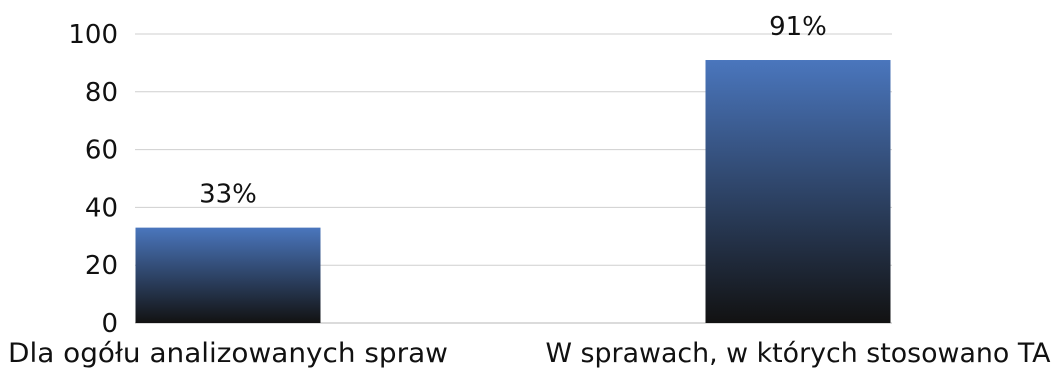  I want to click on y-axis-ticks: 0 20 40 60 80 100, so click(93, 179).